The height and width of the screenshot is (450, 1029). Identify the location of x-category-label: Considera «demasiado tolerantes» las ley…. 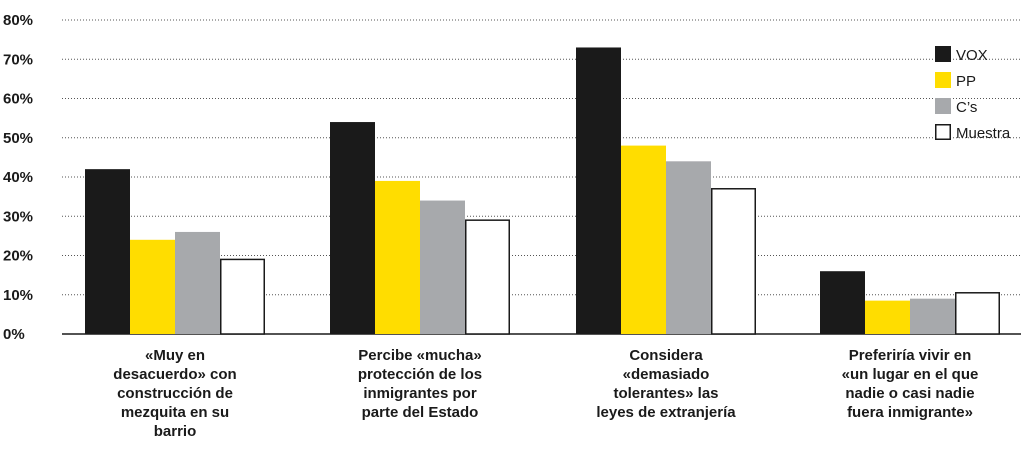
(666, 384).